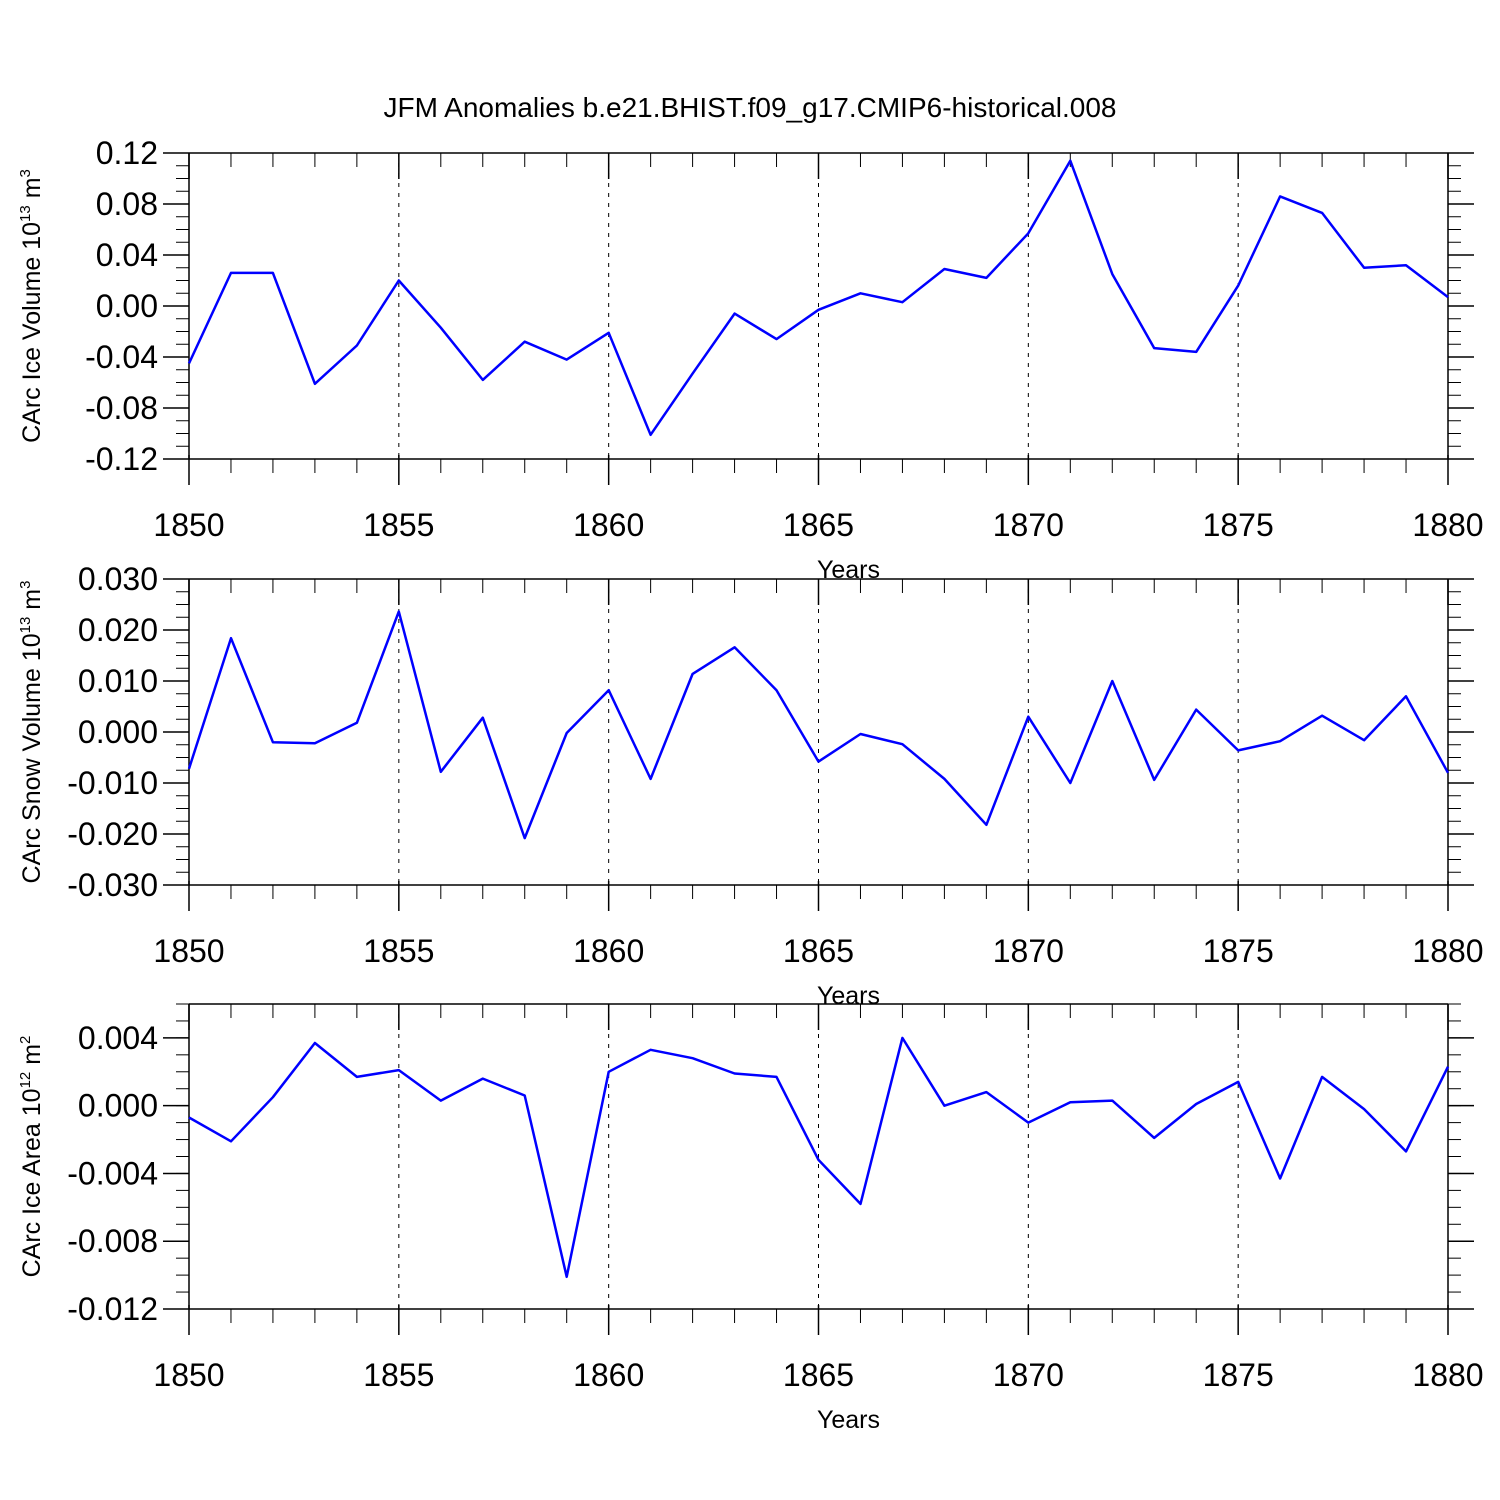 The height and width of the screenshot is (1500, 1500). I want to click on y-tick-label: -0.12, so click(121, 459).